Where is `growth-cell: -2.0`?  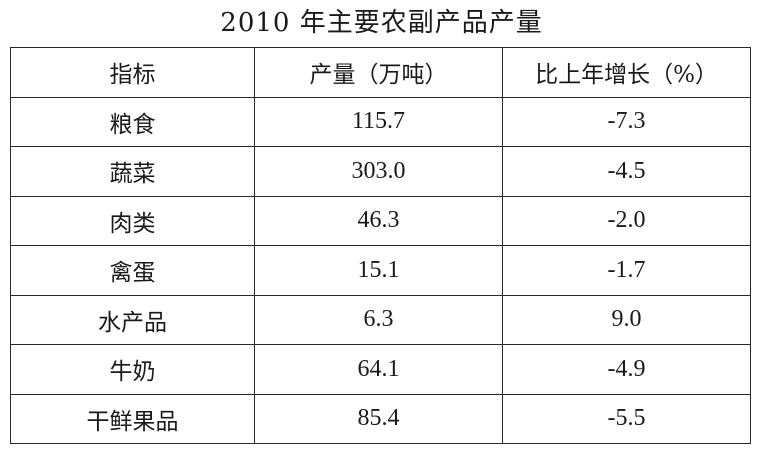
growth-cell: -2.0 is located at coordinates (626, 220).